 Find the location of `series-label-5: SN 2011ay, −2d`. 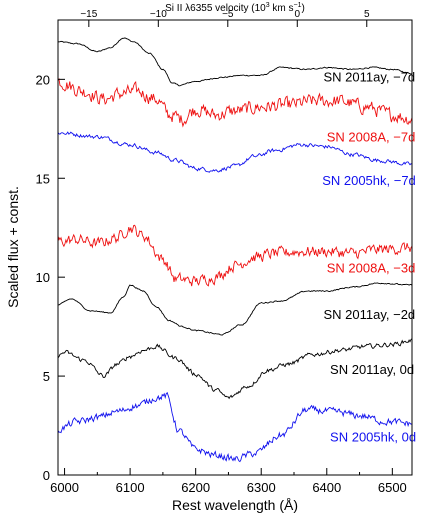

series-label-5: SN 2011ay, −2d is located at coordinates (370, 314).